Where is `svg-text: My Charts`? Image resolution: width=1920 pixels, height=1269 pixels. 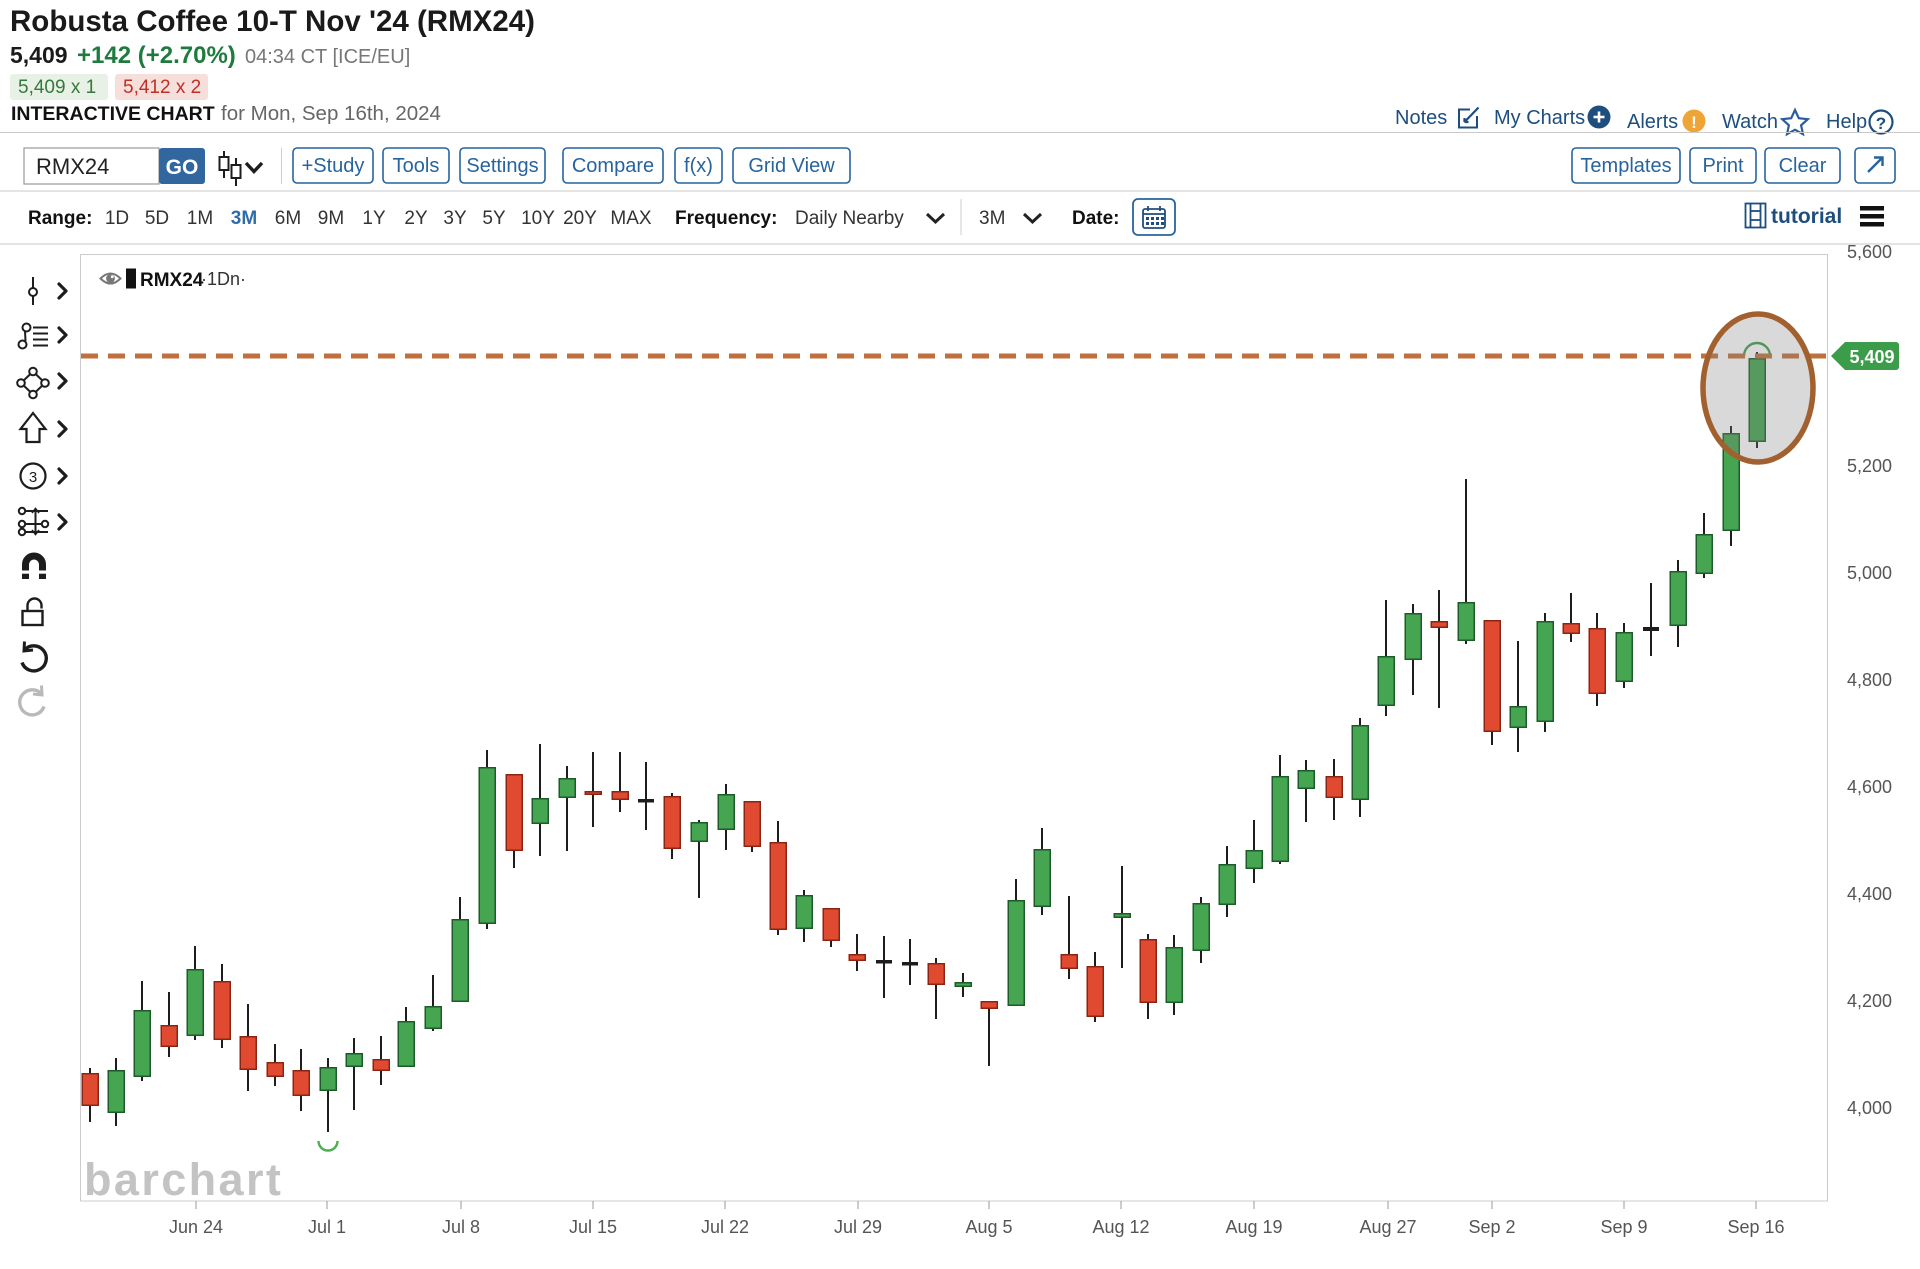 svg-text: My Charts is located at coordinates (1539, 118).